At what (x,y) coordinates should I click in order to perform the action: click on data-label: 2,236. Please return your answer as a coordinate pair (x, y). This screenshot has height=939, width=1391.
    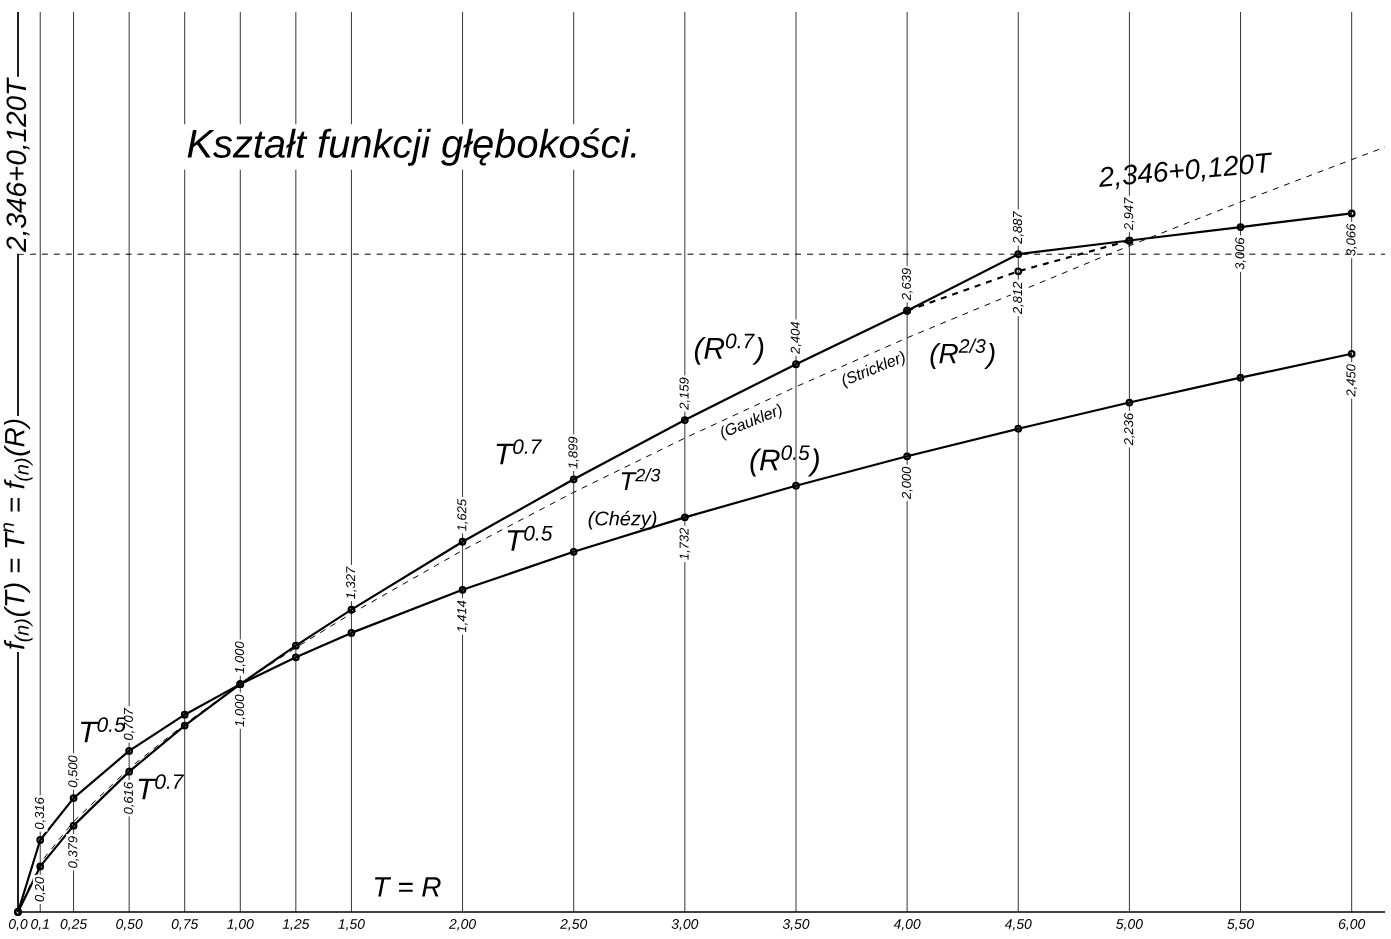
    Looking at the image, I should click on (1129, 429).